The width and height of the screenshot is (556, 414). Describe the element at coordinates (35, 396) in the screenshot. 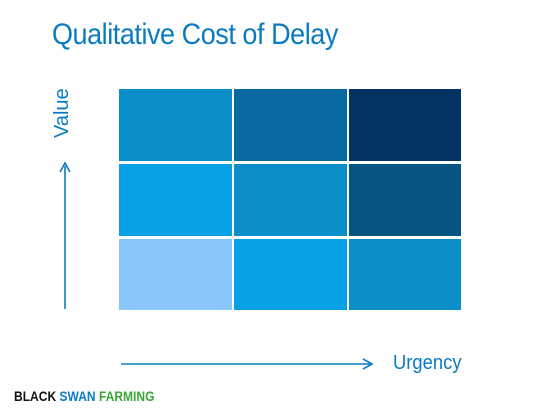

I see `brand-word-black: BLACK` at that location.